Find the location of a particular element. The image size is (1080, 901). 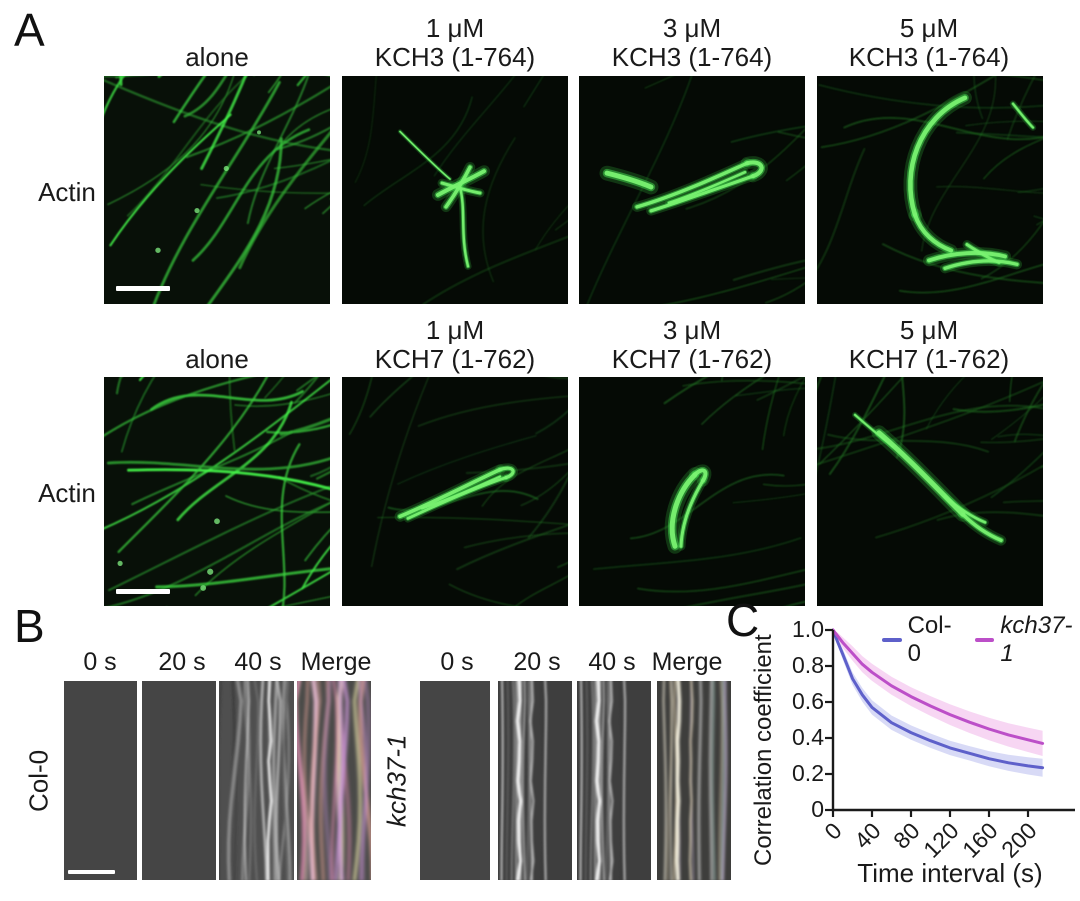

row-label-kch37-1: kch37-1 is located at coordinates (396, 780).